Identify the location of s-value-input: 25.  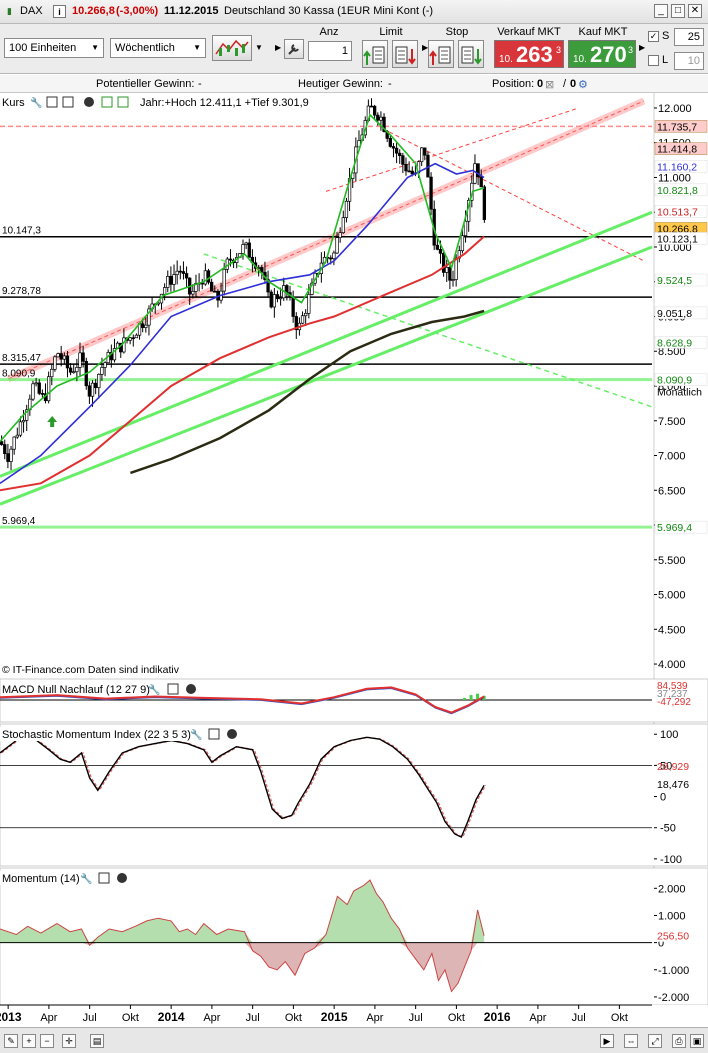
(689, 37).